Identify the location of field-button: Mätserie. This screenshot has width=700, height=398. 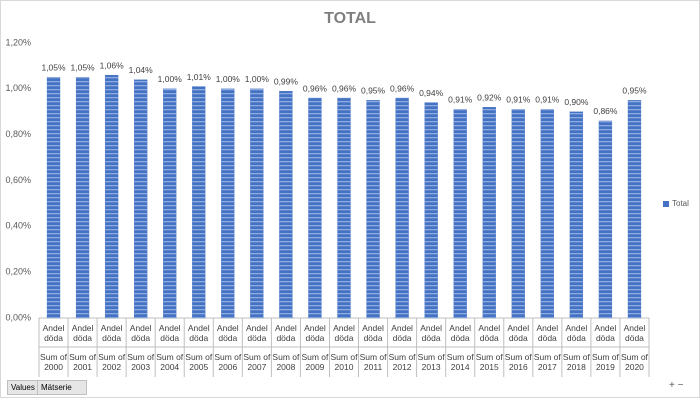
(62, 387).